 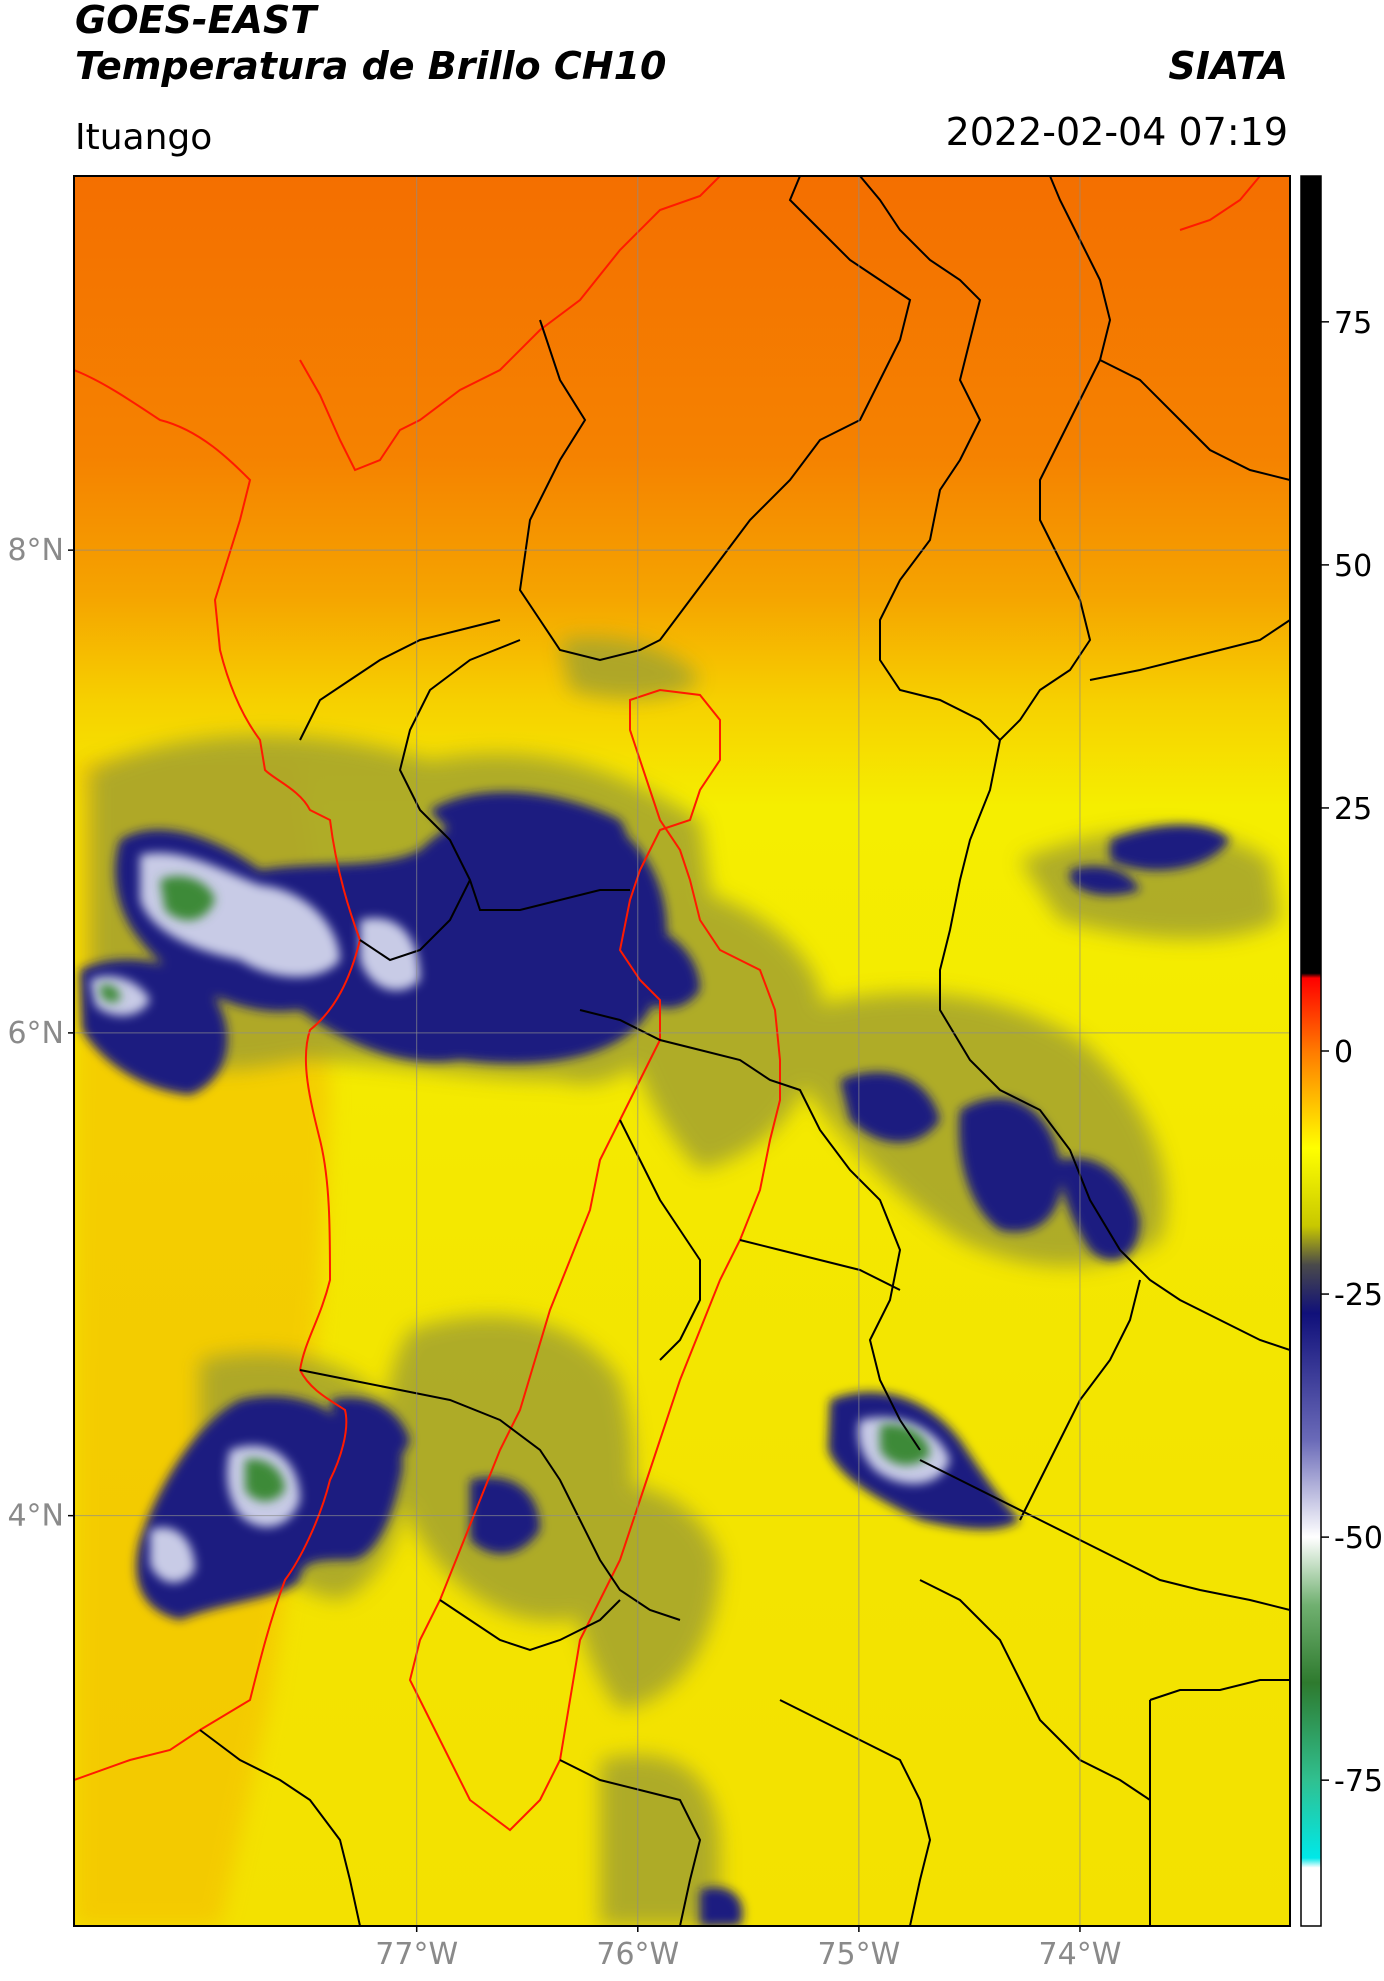 What do you see at coordinates (196, 21) in the screenshot?
I see `satellite-title: GOES-EAST` at bounding box center [196, 21].